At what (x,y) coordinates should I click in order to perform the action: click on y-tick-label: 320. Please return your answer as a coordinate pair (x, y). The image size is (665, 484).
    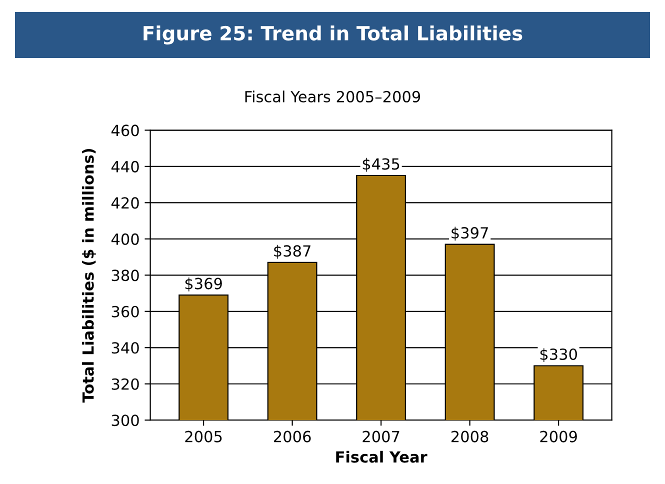
    Looking at the image, I should click on (125, 384).